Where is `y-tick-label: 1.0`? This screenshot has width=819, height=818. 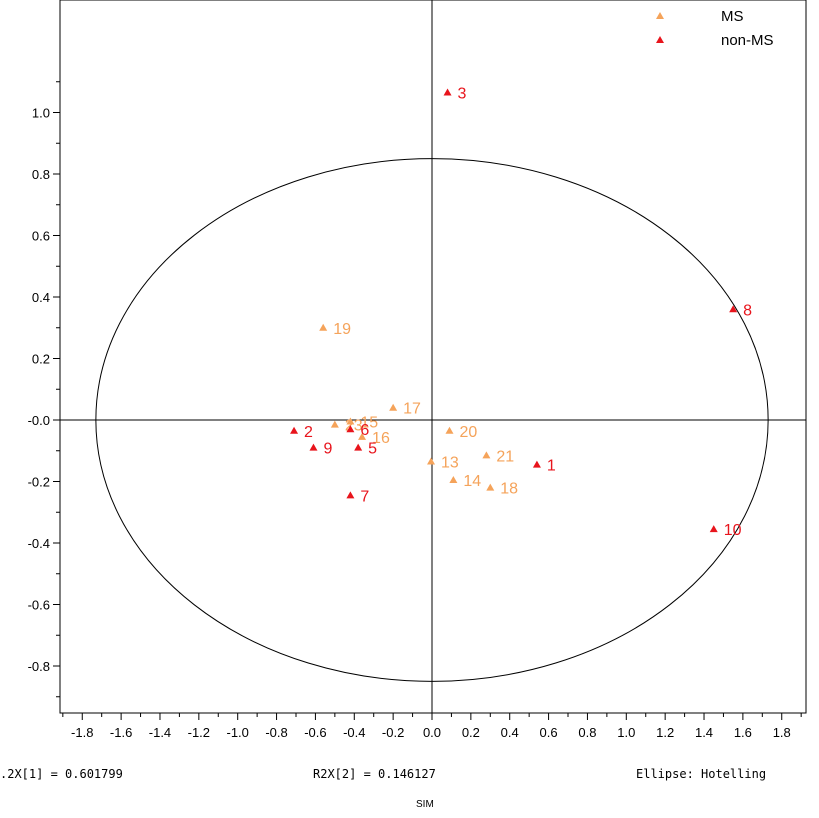 y-tick-label: 1.0 is located at coordinates (41, 113).